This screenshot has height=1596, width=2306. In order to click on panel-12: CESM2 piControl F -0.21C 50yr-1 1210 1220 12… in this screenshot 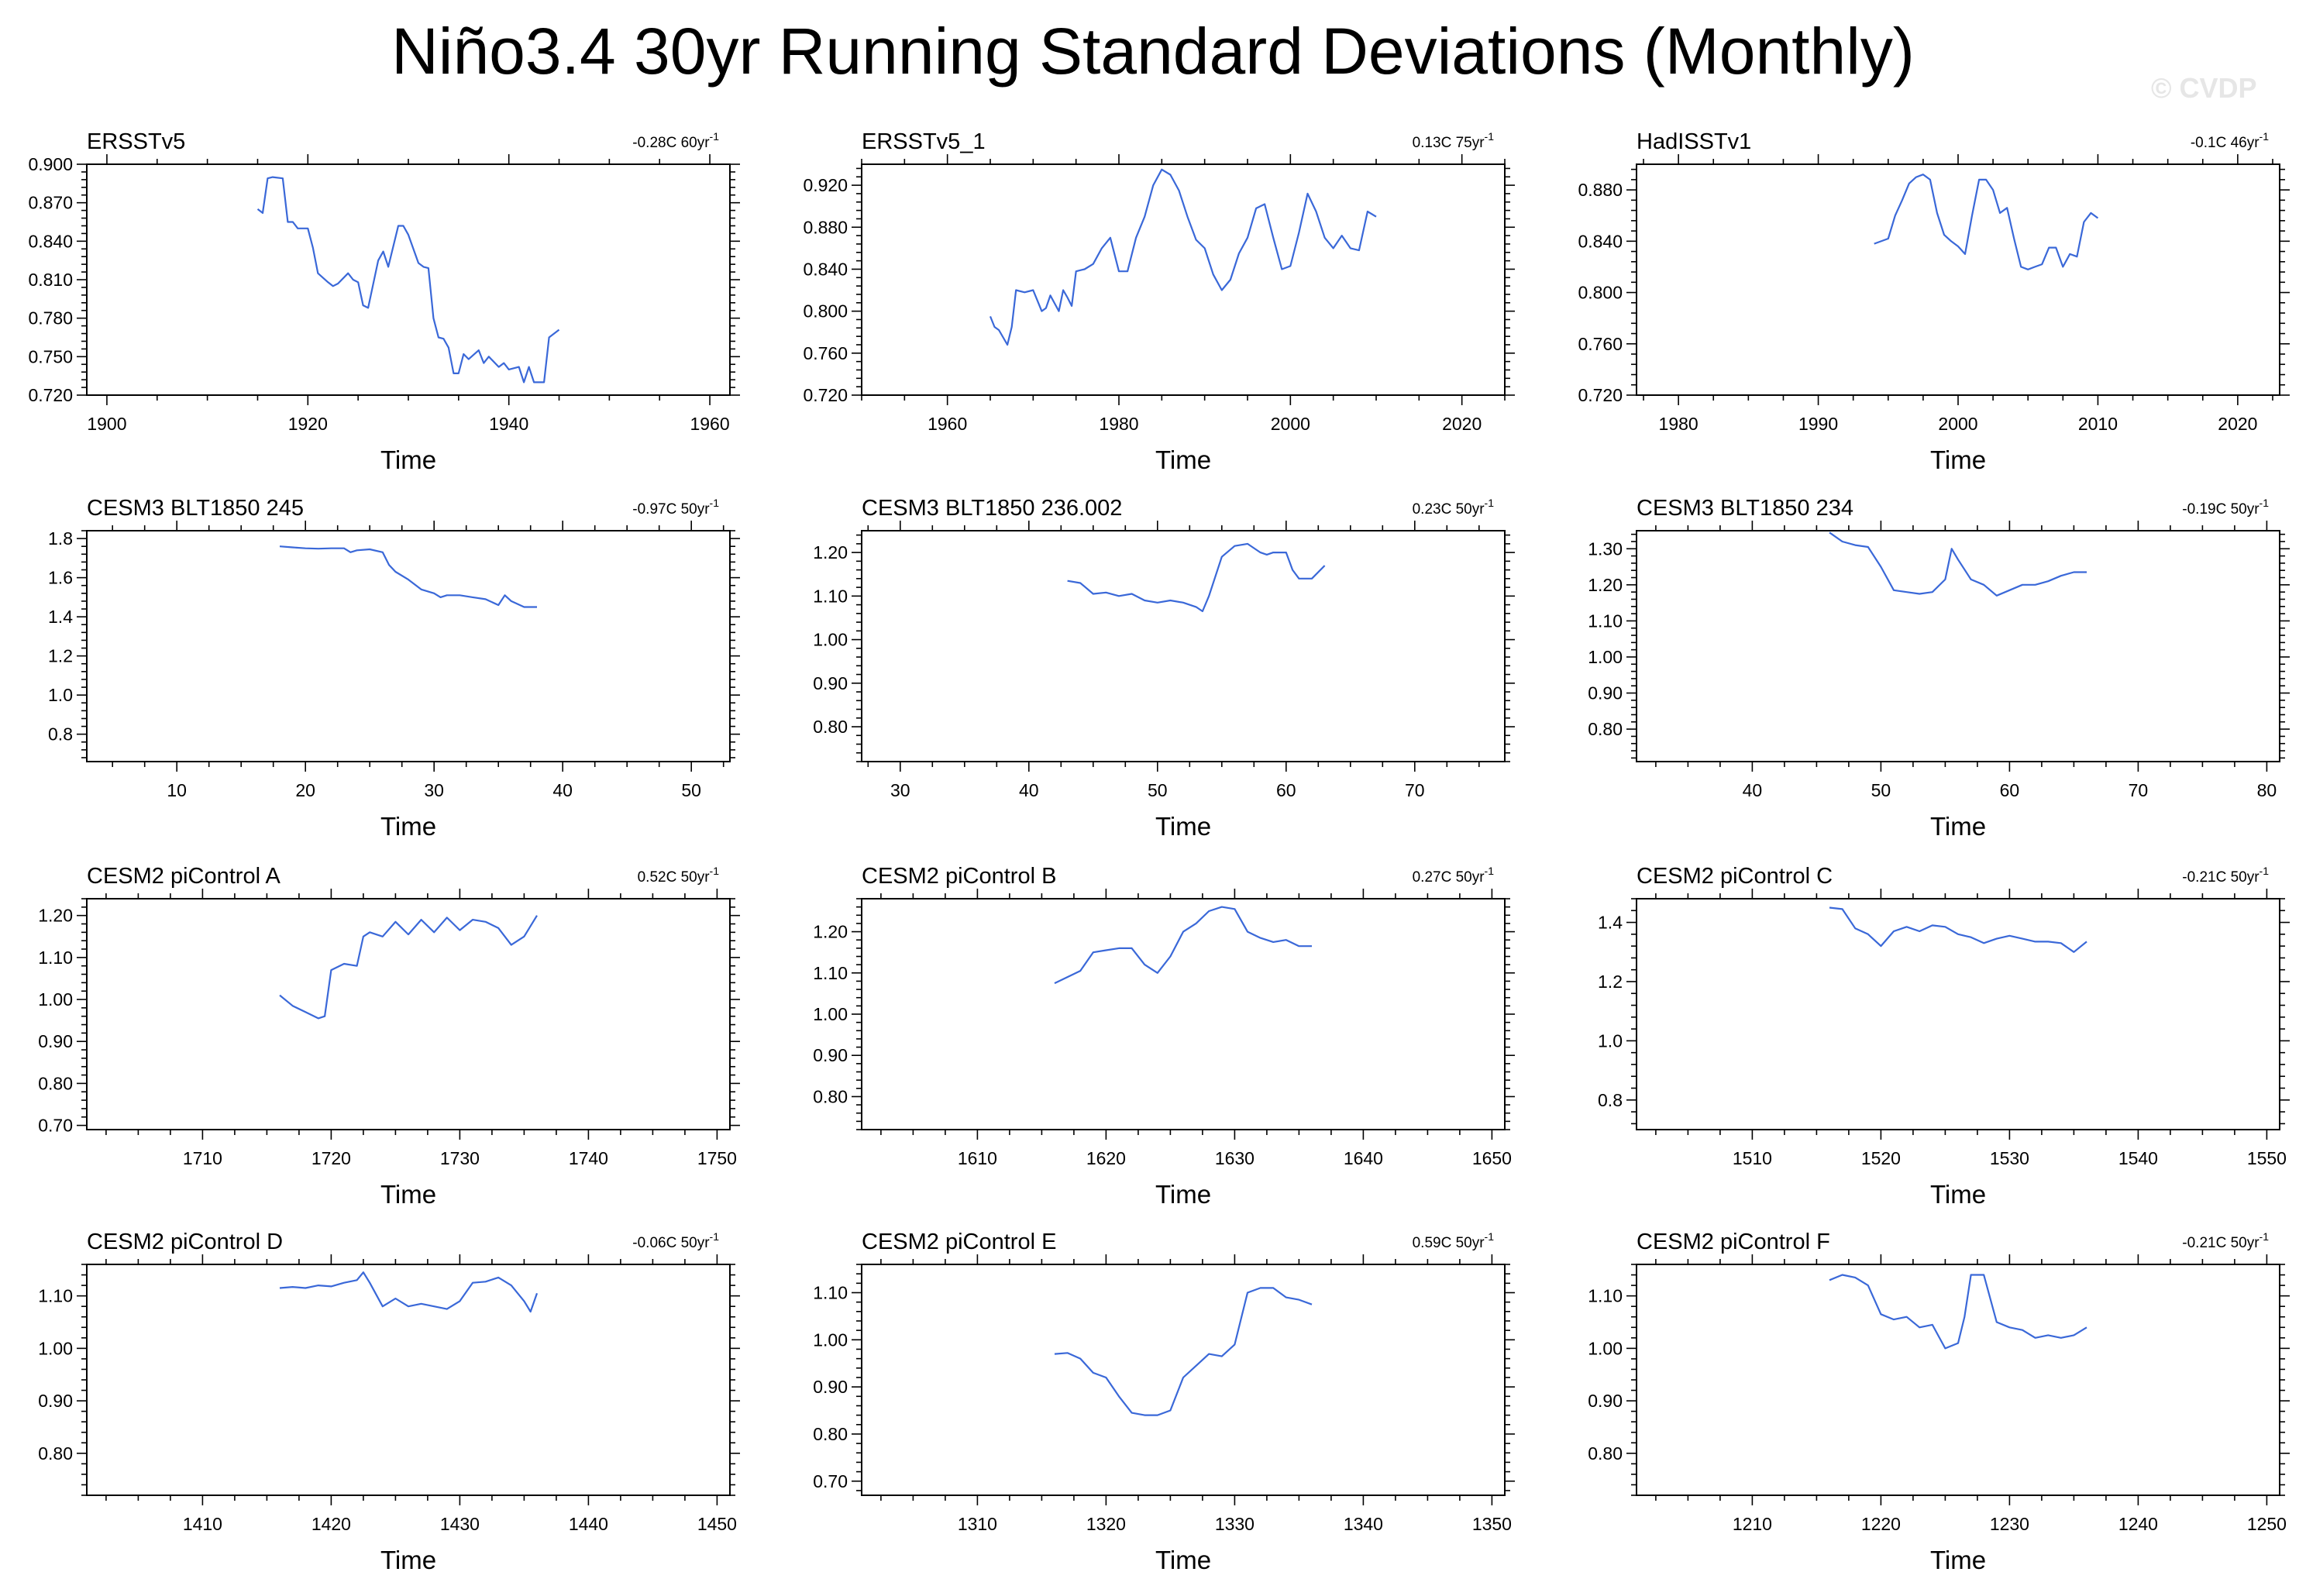, I will do `click(1939, 1402)`.